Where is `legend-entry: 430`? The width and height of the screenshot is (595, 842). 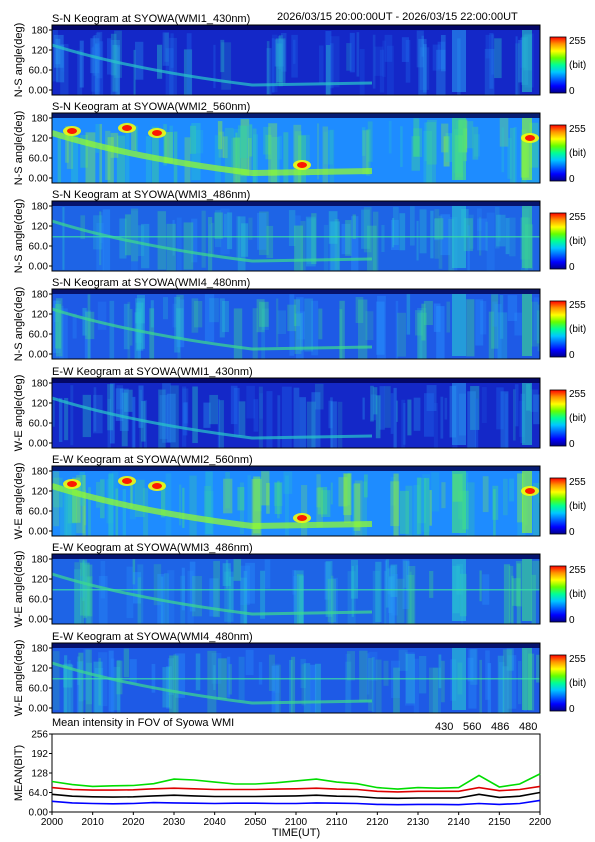 legend-entry: 430 is located at coordinates (444, 727).